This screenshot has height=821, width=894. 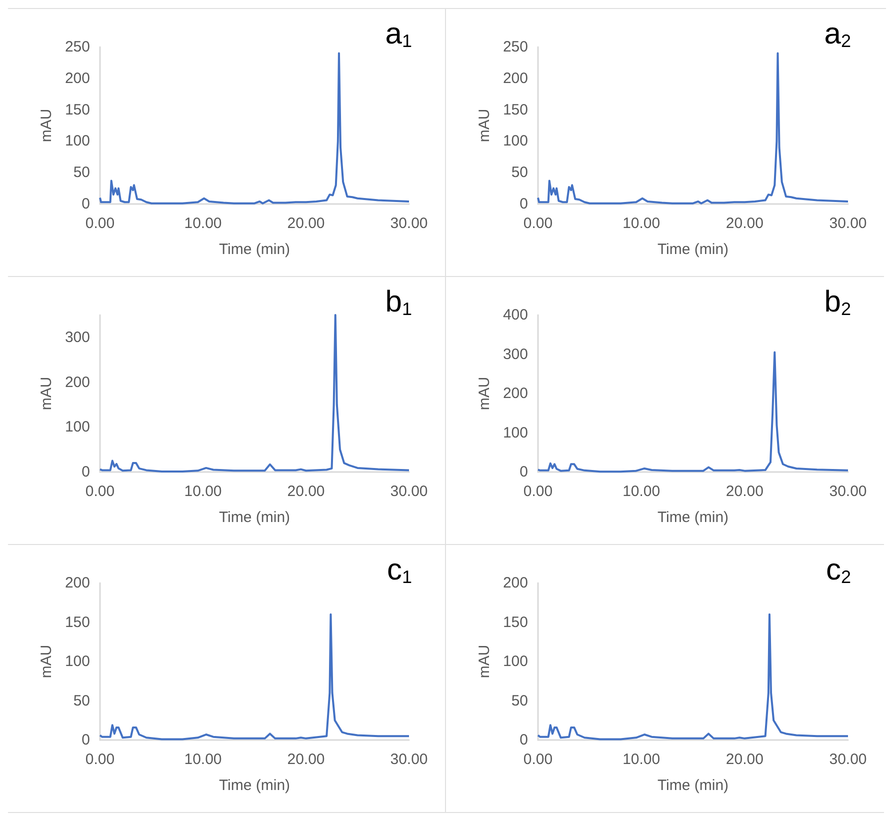 What do you see at coordinates (515, 315) in the screenshot?
I see `y-tick-label: 400` at bounding box center [515, 315].